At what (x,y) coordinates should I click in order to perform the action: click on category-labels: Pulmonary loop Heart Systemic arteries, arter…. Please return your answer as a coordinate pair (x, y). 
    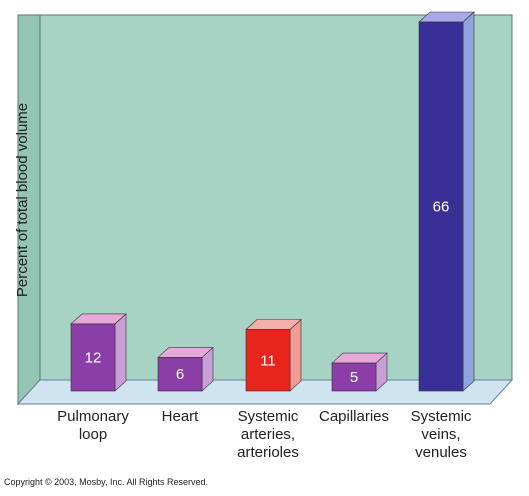
    Looking at the image, I should click on (264, 434).